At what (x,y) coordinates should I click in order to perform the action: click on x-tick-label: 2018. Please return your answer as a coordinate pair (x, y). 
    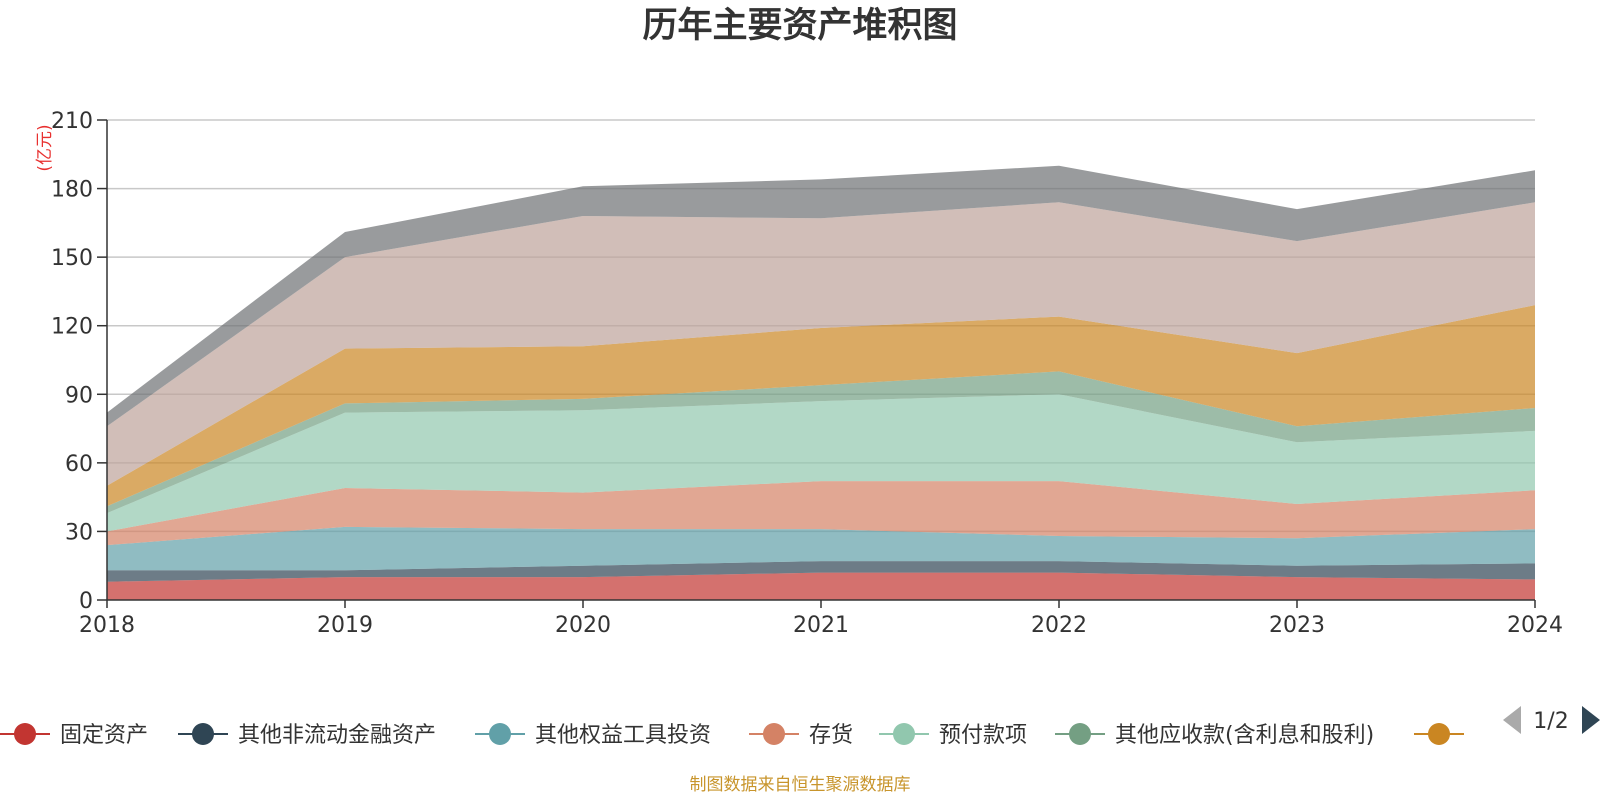
    Looking at the image, I should click on (107, 625).